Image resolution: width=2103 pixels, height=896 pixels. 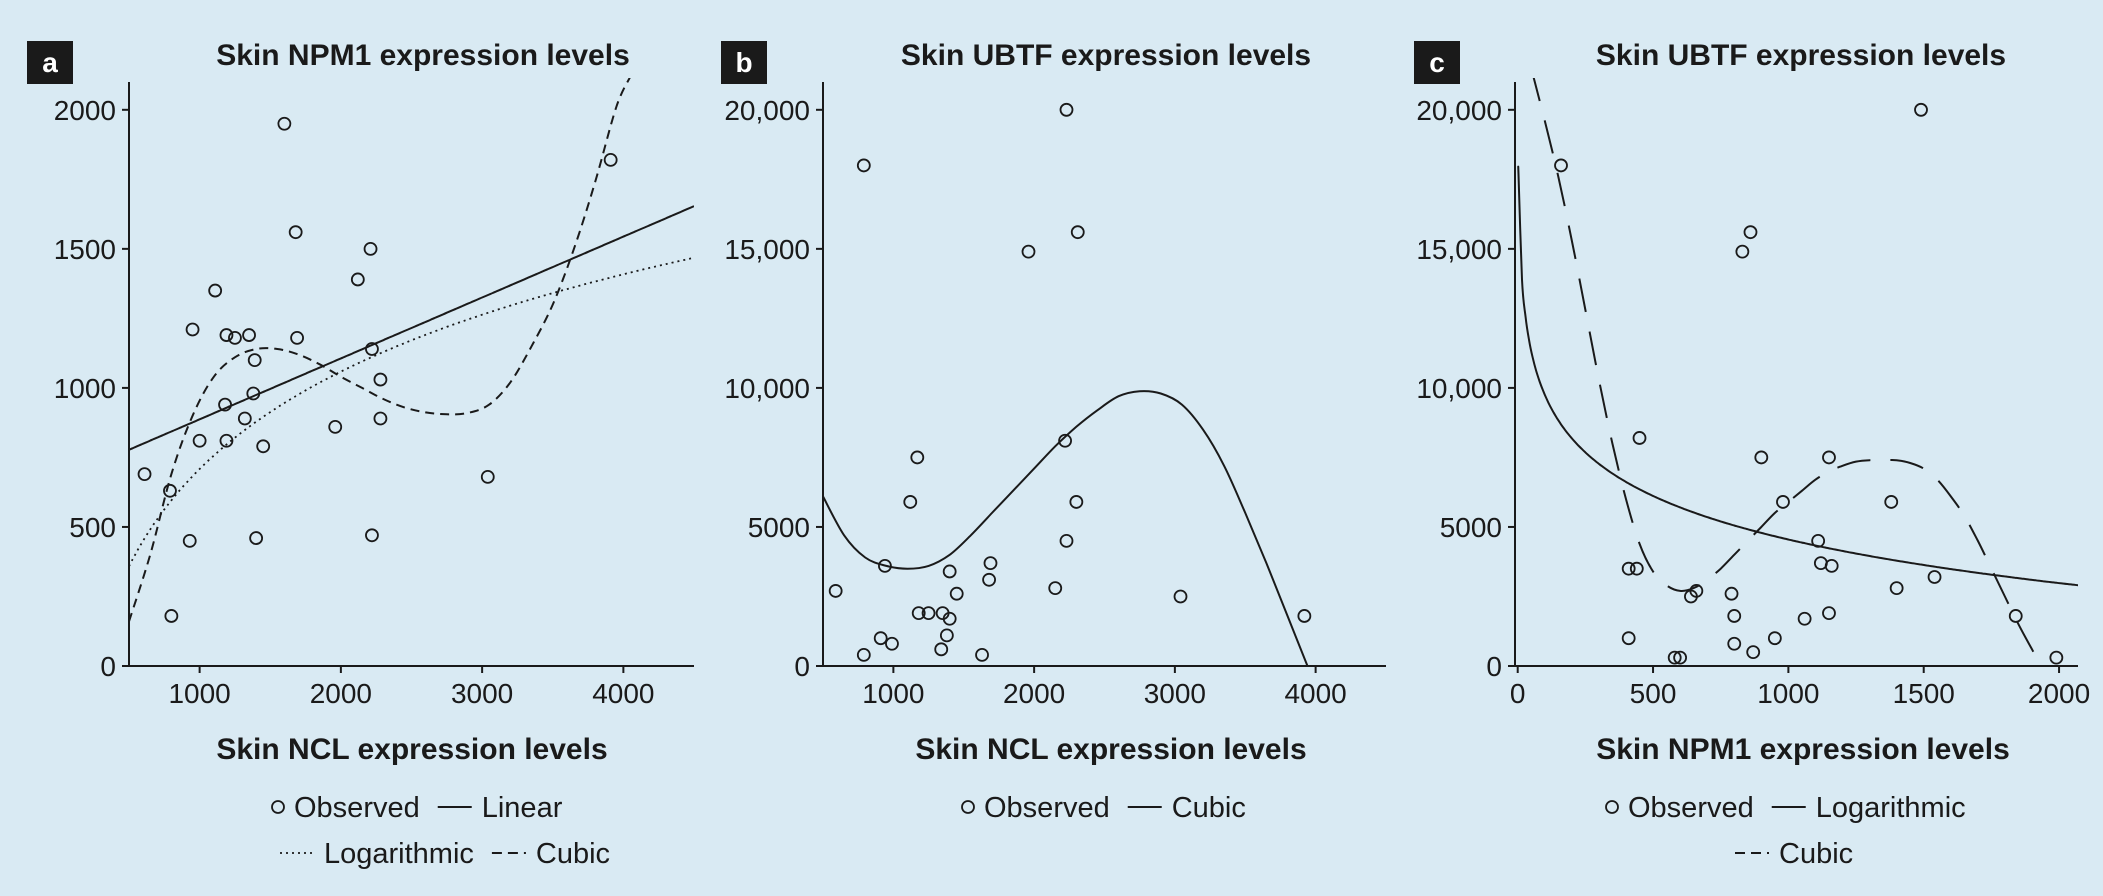 What do you see at coordinates (1803, 749) in the screenshot?
I see `x-axis-label: Skin NPM1 expression levels` at bounding box center [1803, 749].